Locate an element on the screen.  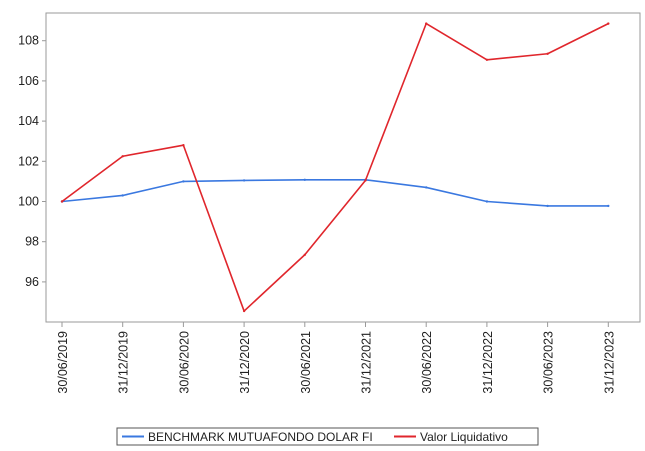
y-tick-label: 98 is located at coordinates (32, 242).